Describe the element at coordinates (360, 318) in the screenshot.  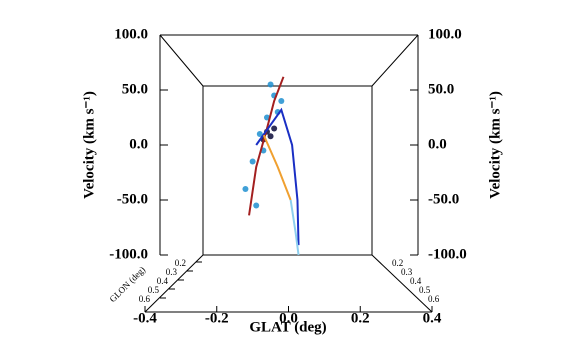
I see `x-tick-label: 0.2` at that location.